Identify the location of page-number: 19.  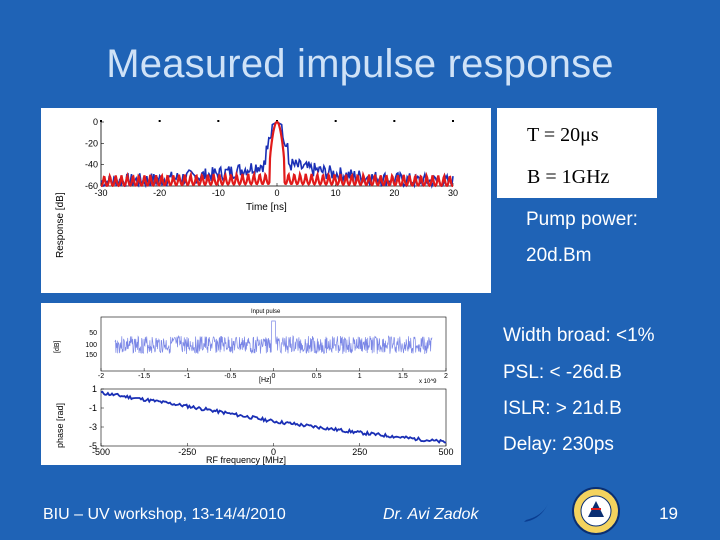
(668, 513).